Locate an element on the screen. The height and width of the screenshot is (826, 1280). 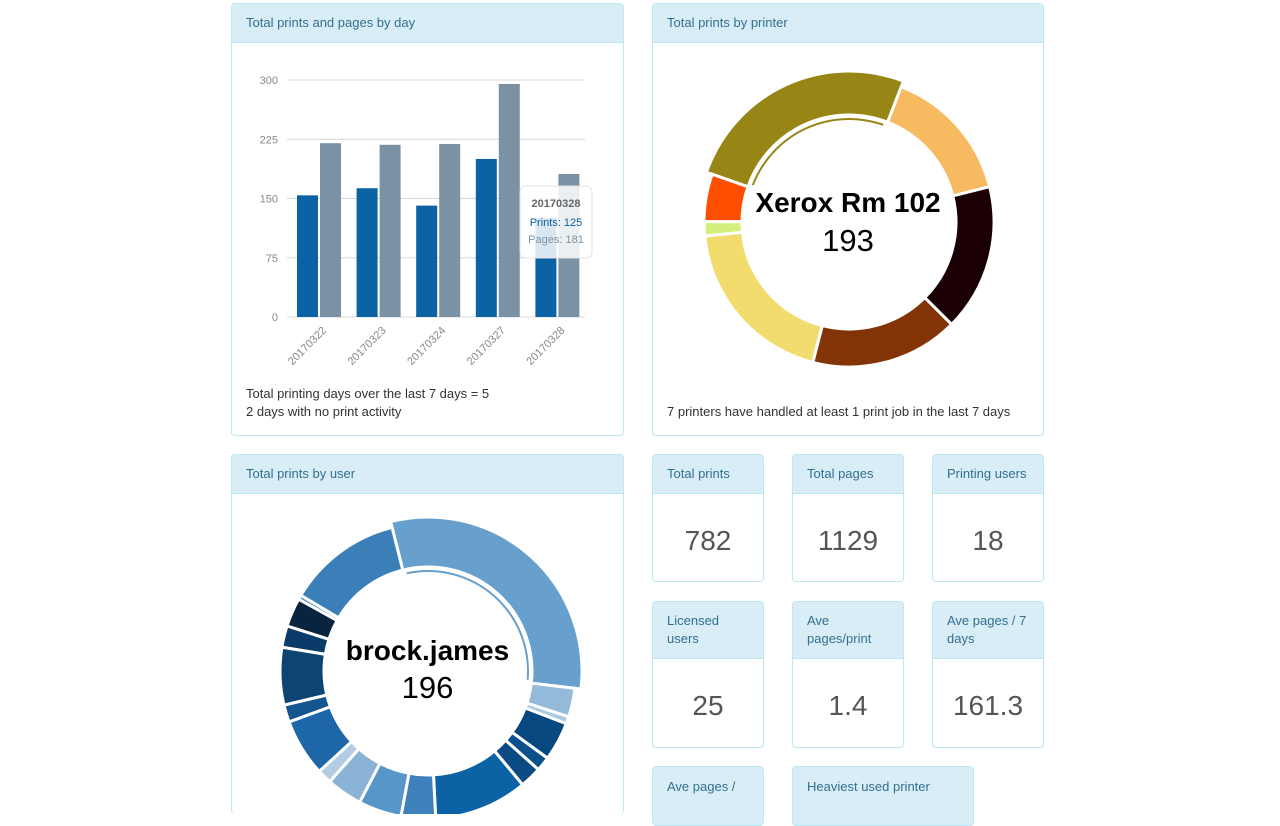
stat-label: Total prints is located at coordinates (698, 473).